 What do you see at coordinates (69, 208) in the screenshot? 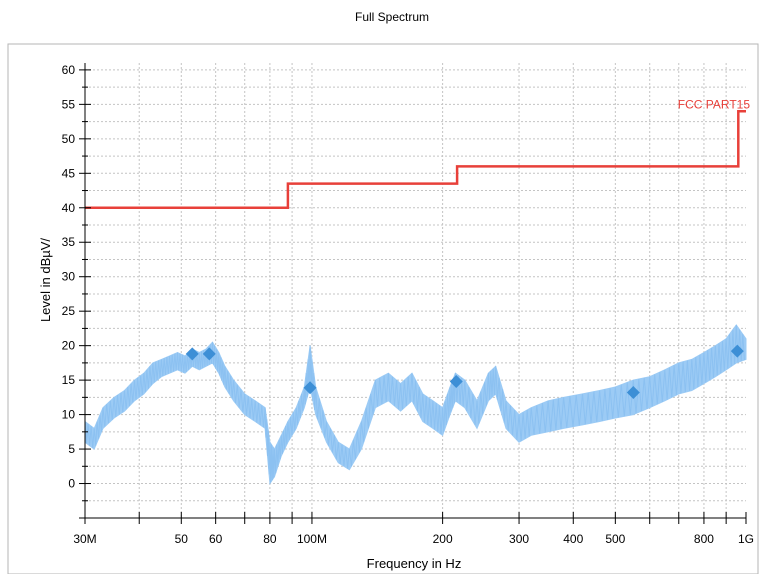
I see `y-tick-label: 40` at bounding box center [69, 208].